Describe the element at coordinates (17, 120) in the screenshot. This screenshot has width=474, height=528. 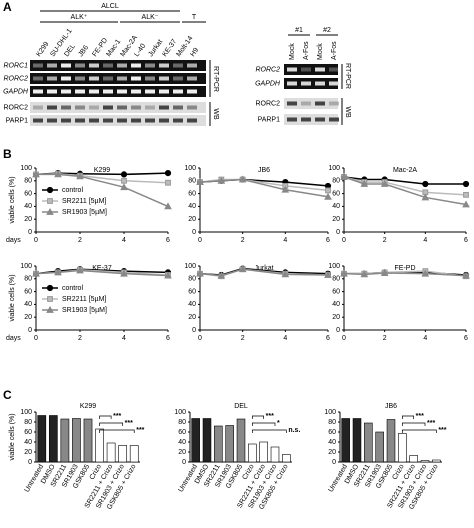
I see `row-label: PARP1` at that location.